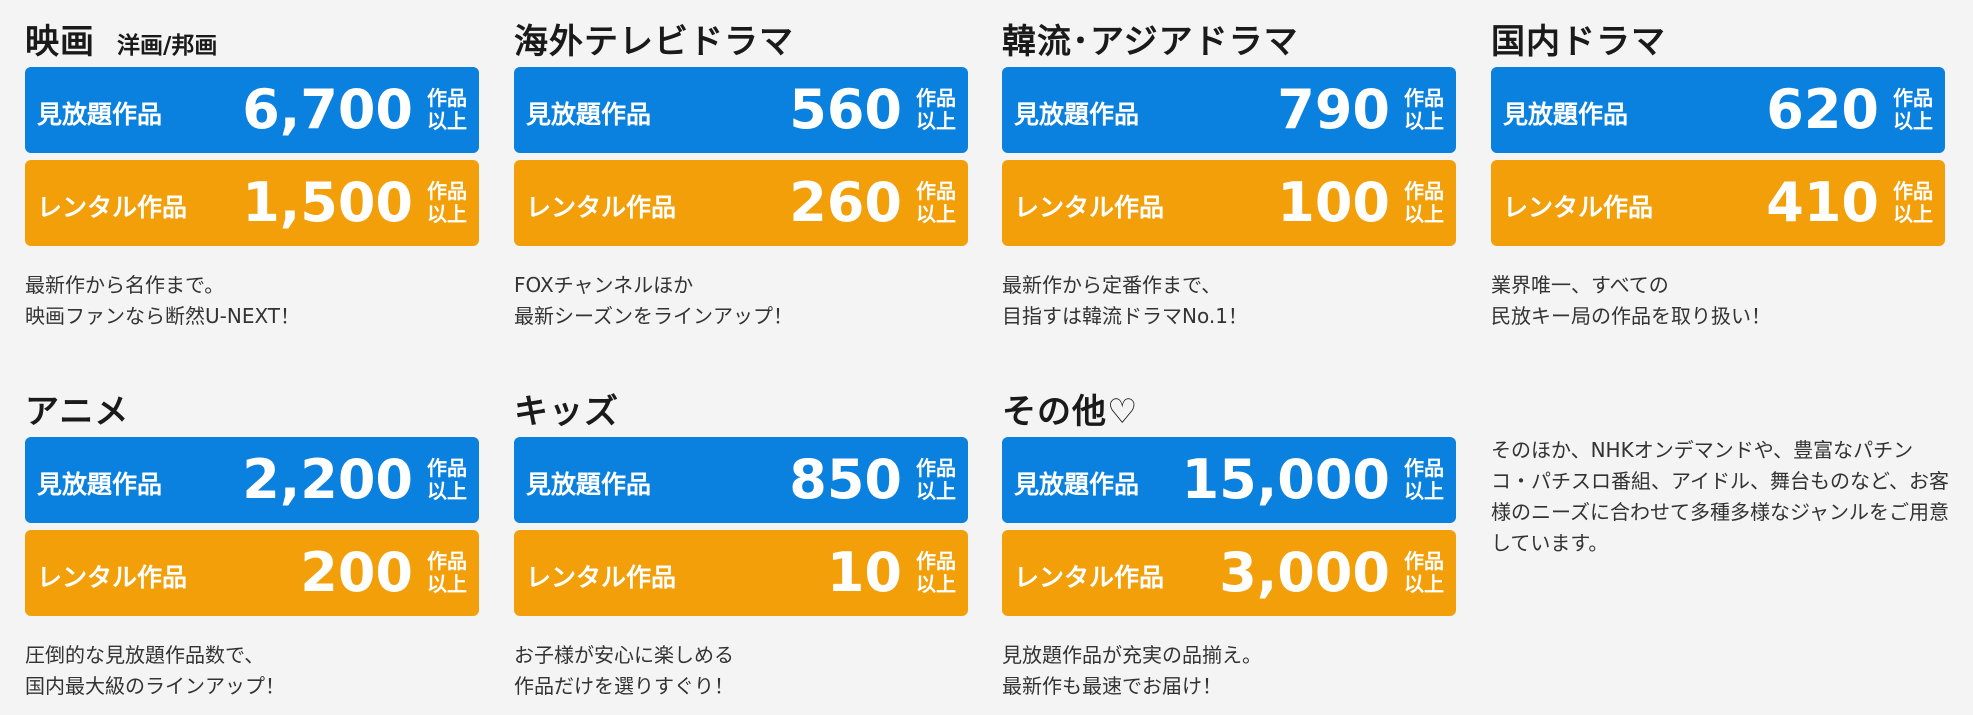  What do you see at coordinates (566, 412) in the screenshot?
I see `genre-title: キッズ` at bounding box center [566, 412].